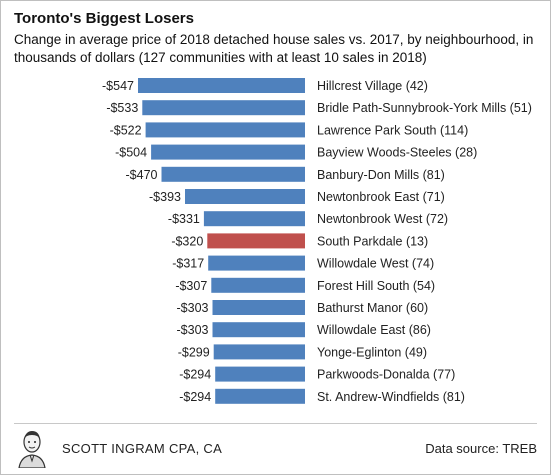  I want to click on bar-value-label: -$547, so click(118, 86).